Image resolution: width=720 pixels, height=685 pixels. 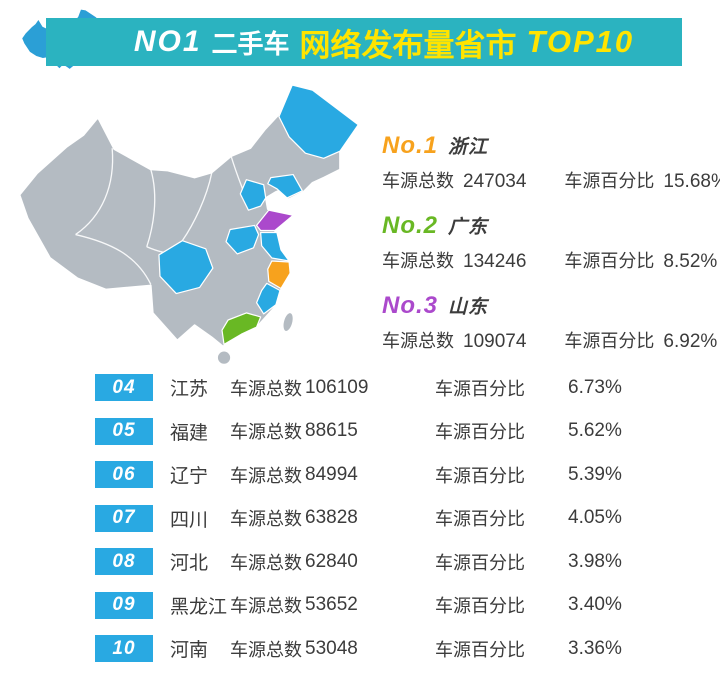 I want to click on top3-stats: 车源总数 134246 车源百分比 8.52%, so click(x=551, y=260).